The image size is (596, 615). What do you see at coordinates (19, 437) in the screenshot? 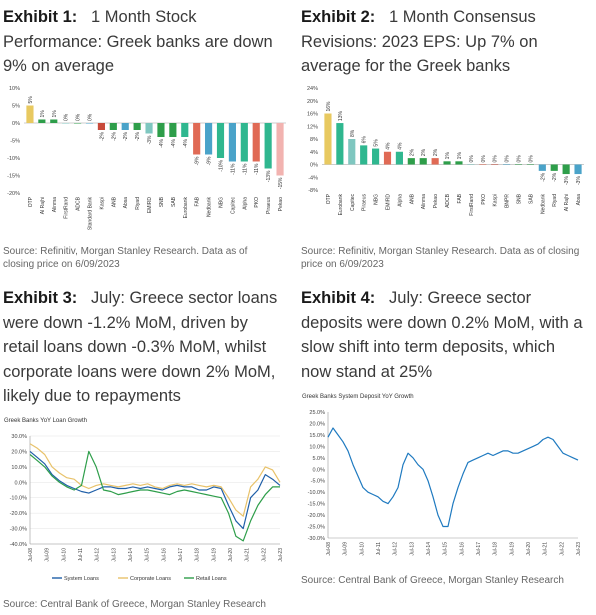
I see `y-tick-label: 30.0%` at bounding box center [19, 437].